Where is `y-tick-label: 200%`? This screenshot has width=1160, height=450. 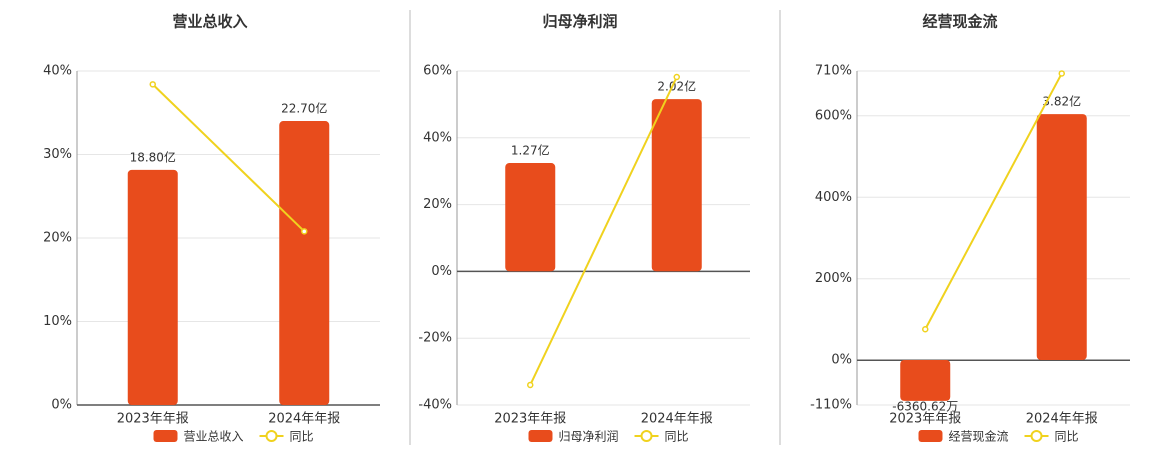
y-tick-label: 200% is located at coordinates (833, 278).